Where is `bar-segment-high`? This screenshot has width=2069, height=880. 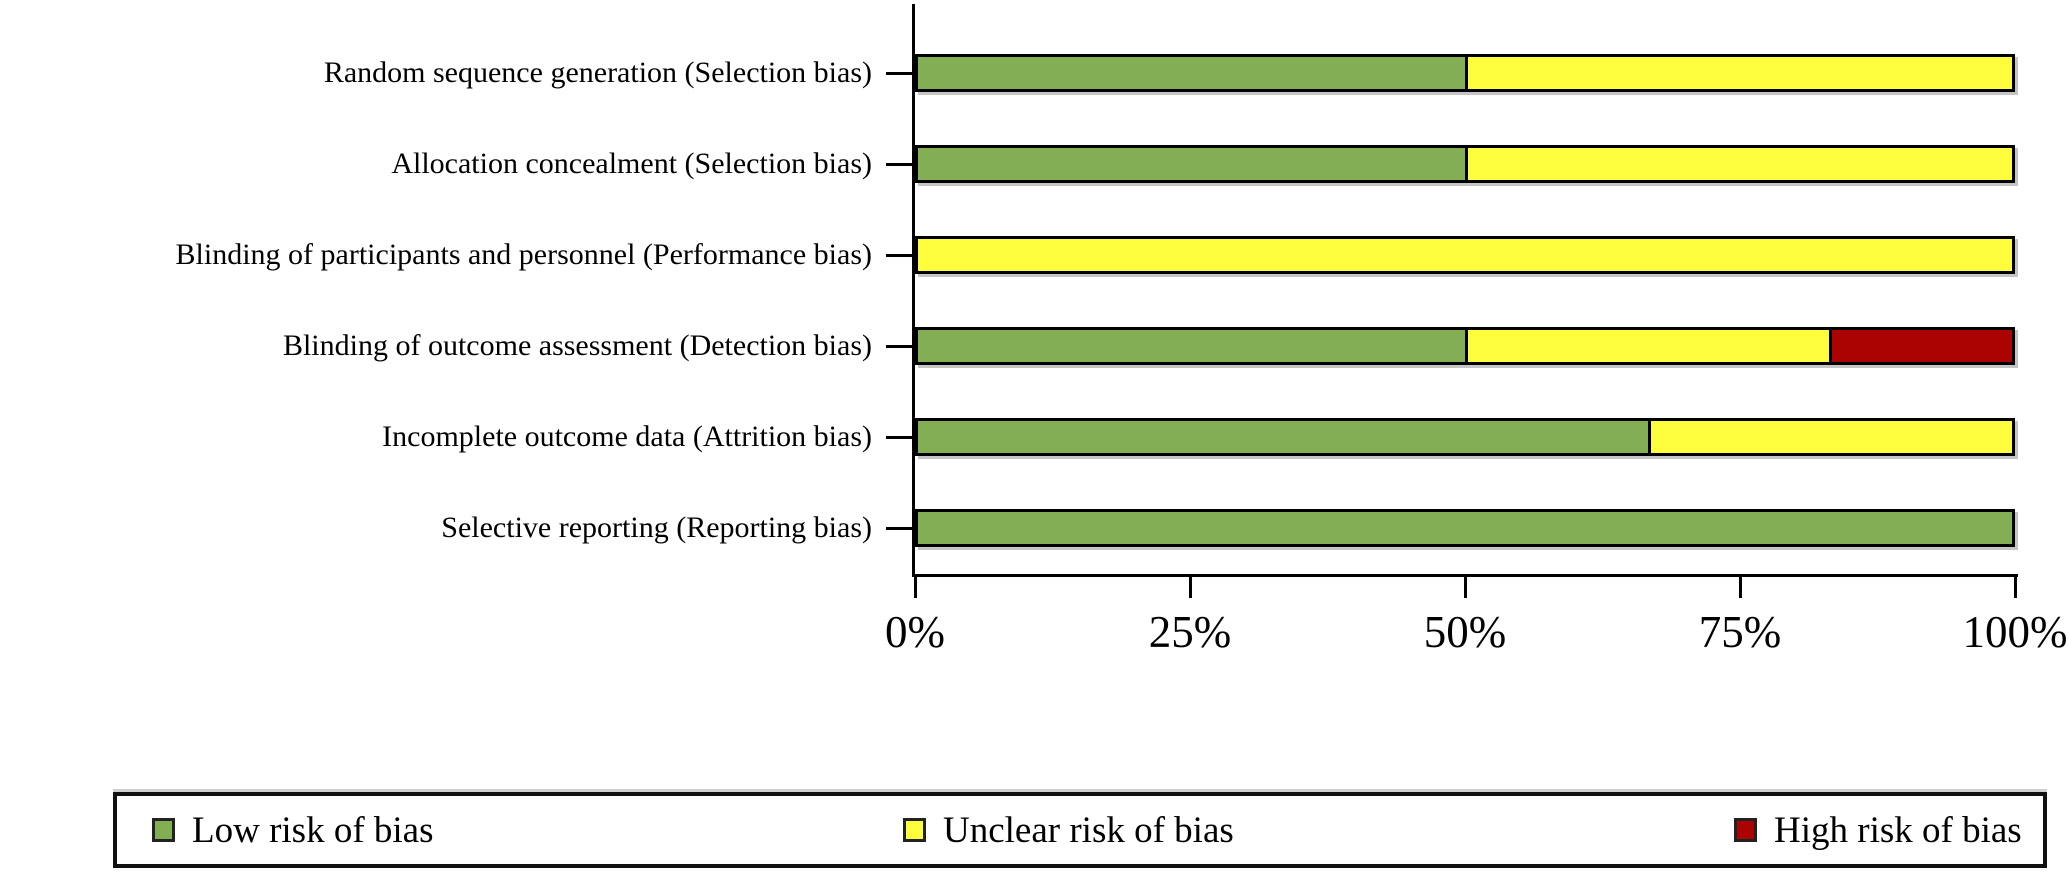
bar-segment-high is located at coordinates (1920, 346).